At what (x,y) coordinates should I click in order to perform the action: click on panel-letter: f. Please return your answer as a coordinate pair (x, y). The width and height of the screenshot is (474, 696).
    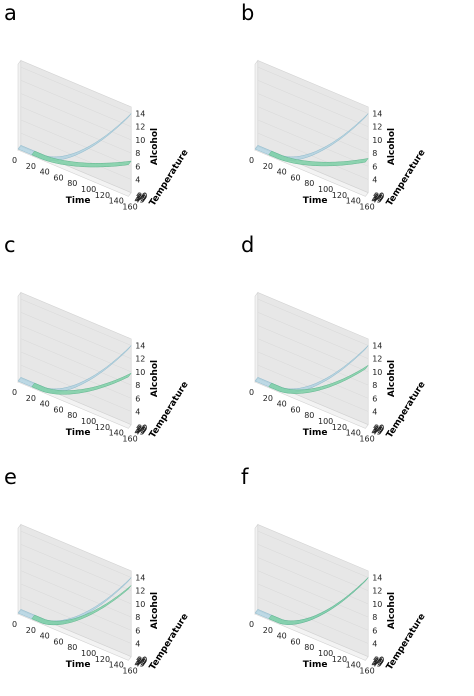
    Looking at the image, I should click on (245, 477).